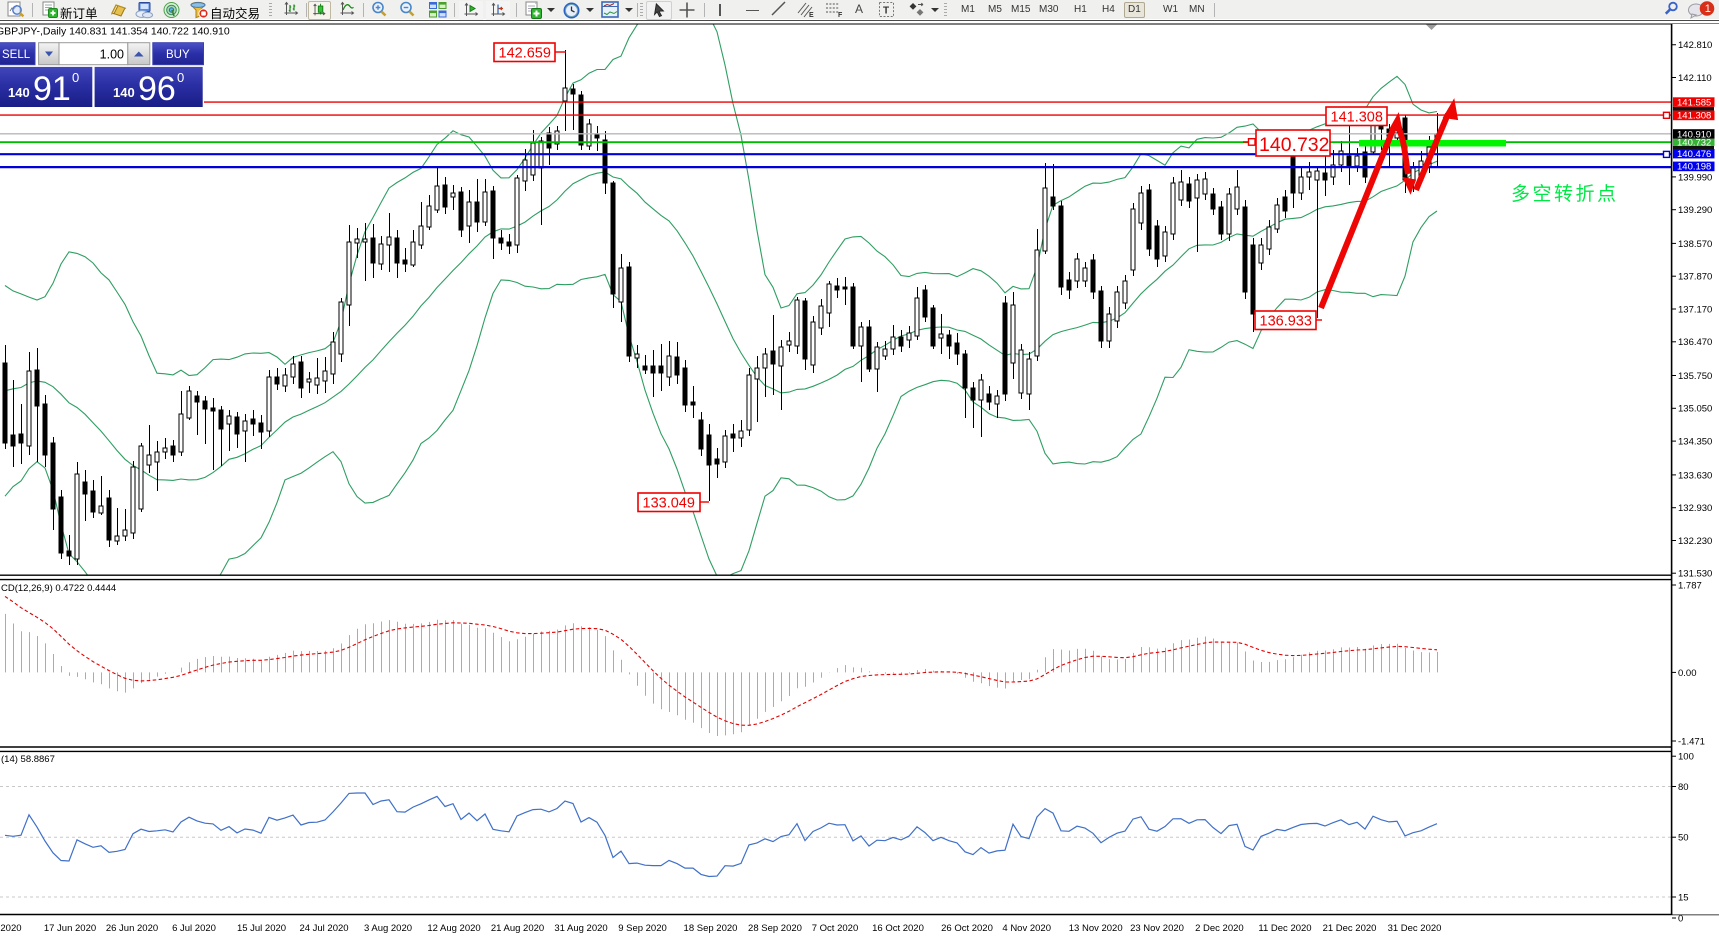 Image resolution: width=1719 pixels, height=939 pixels. Describe the element at coordinates (835, 928) in the screenshot. I see `svg-text: 7 Oct 2020` at that location.